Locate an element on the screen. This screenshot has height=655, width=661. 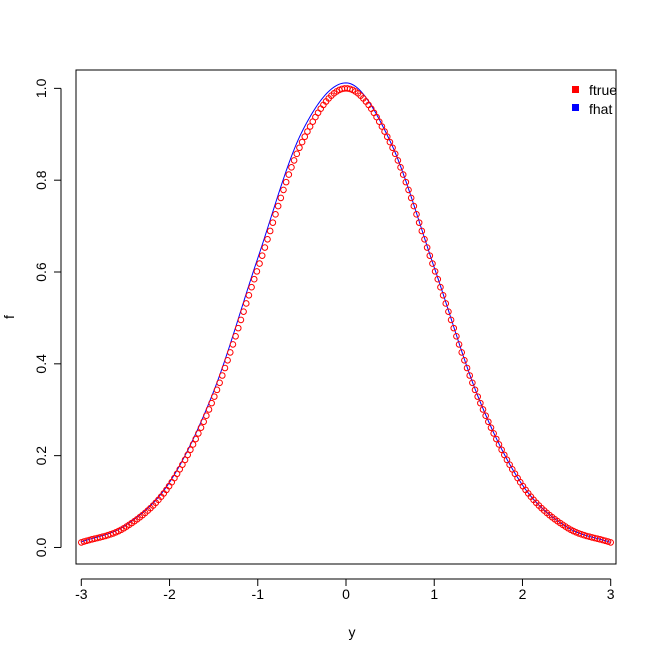
legend-label-fhat: fhat is located at coordinates (600, 109).